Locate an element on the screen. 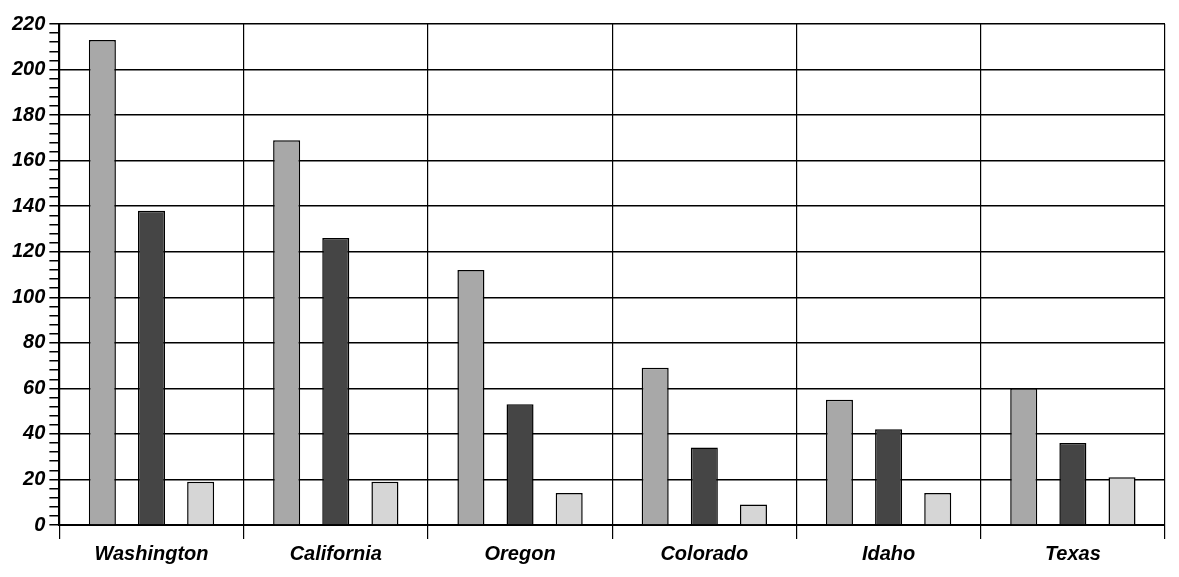 The width and height of the screenshot is (1179, 577). x-tick-label: Texas is located at coordinates (1072, 552).